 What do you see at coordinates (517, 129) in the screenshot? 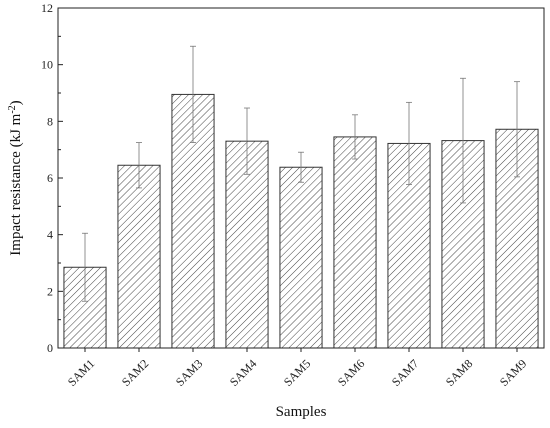
I see `error-bar-sam9` at bounding box center [517, 129].